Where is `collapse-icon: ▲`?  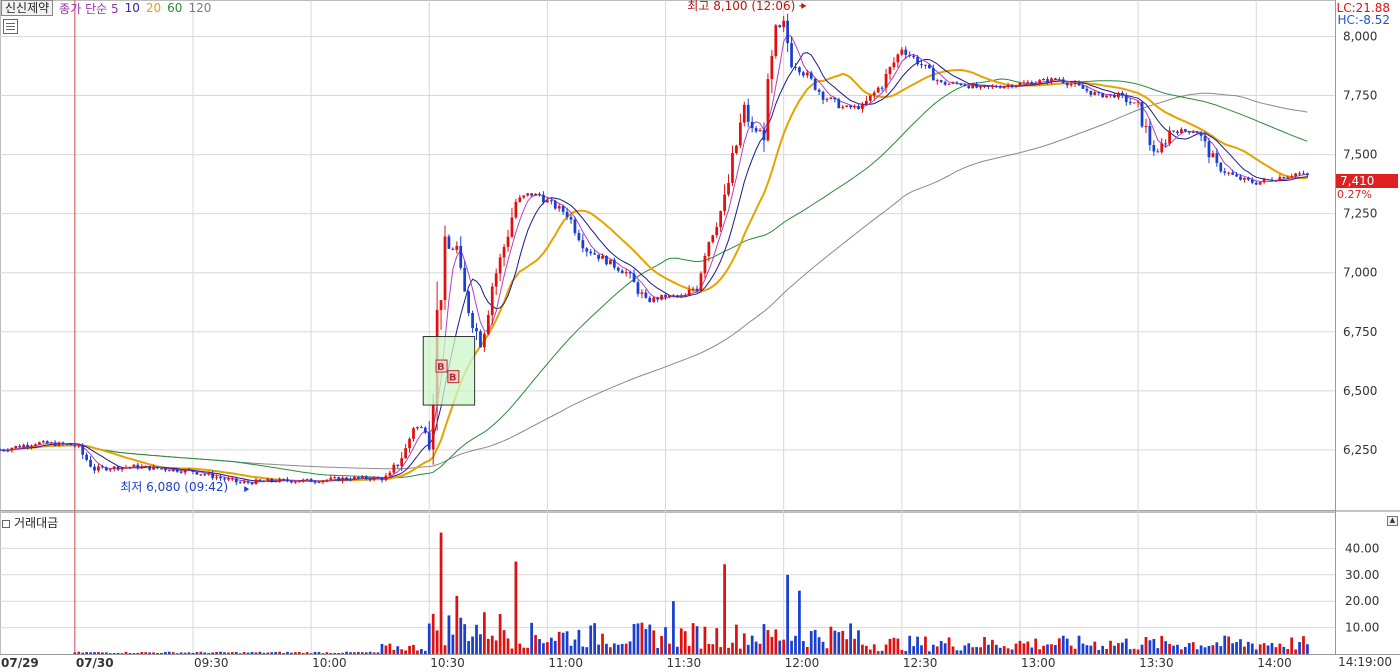
collapse-icon: ▲ is located at coordinates (1392, 521).